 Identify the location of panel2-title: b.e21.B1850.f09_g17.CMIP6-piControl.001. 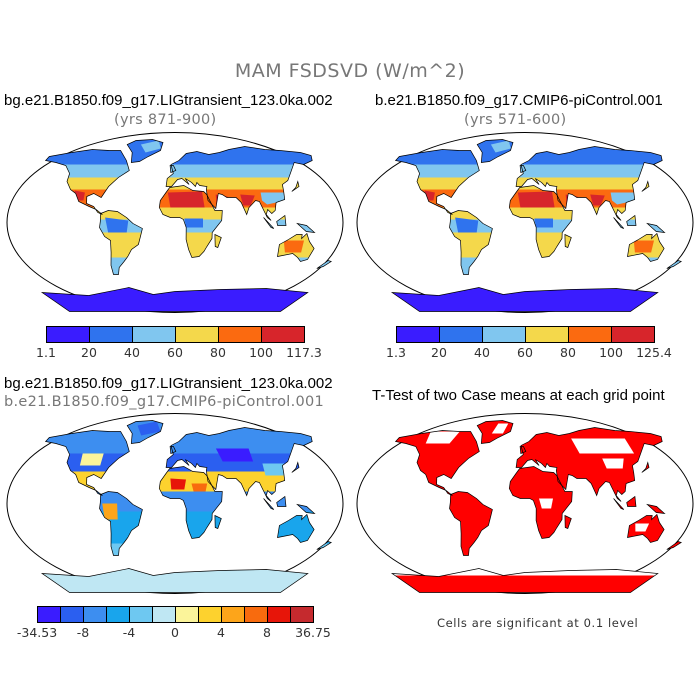
(519, 100).